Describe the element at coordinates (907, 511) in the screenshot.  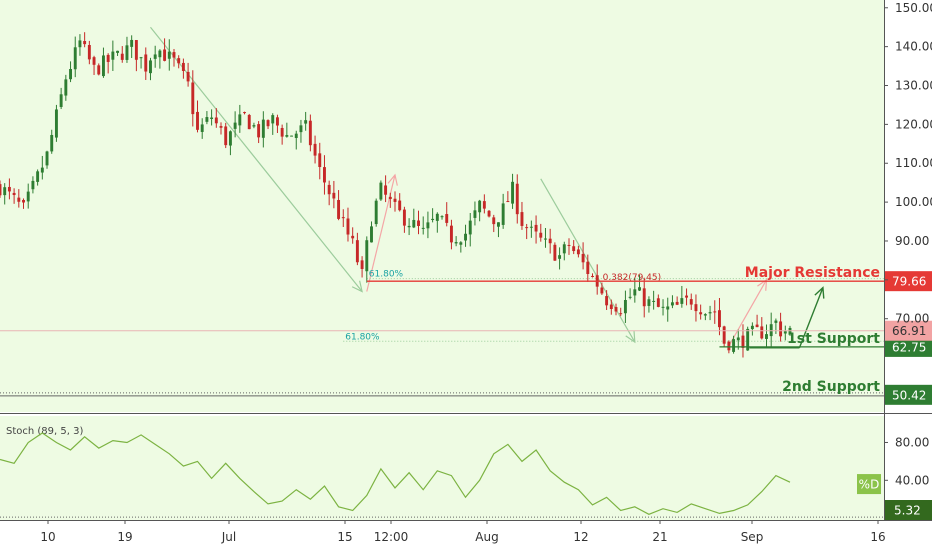
I see `stoch-value-tag-text: 5.32` at that location.